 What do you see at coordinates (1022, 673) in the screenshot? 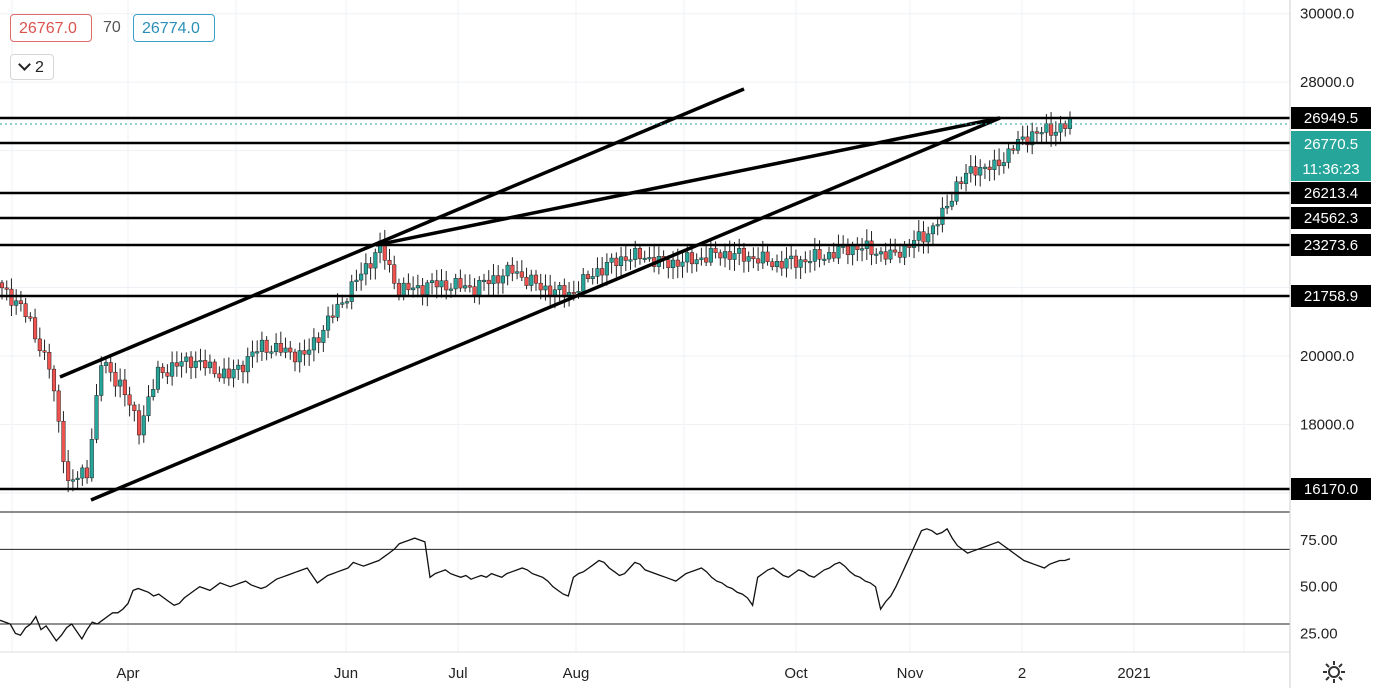
I see `time-tick-label: 2` at bounding box center [1022, 673].